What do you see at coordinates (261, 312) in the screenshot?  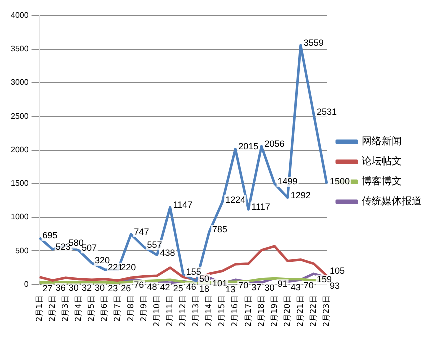 I see `x-tick-label: 2月18日` at bounding box center [261, 312].